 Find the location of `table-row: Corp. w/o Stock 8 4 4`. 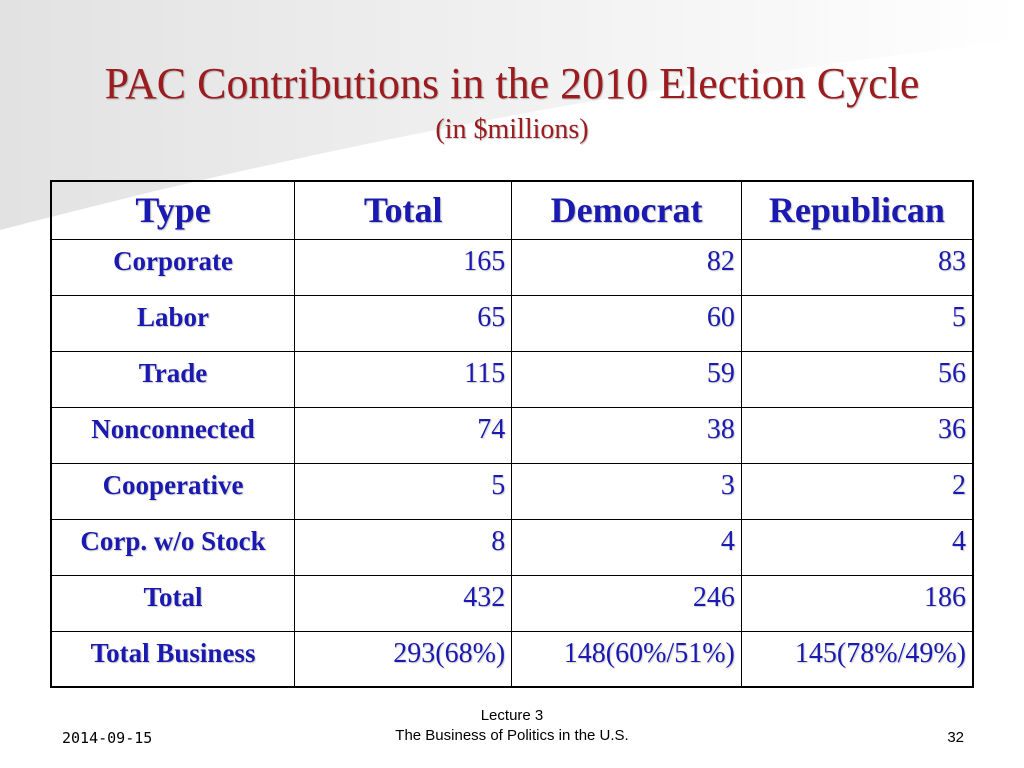

table-row: Corp. w/o Stock 8 4 4 is located at coordinates (512, 547).